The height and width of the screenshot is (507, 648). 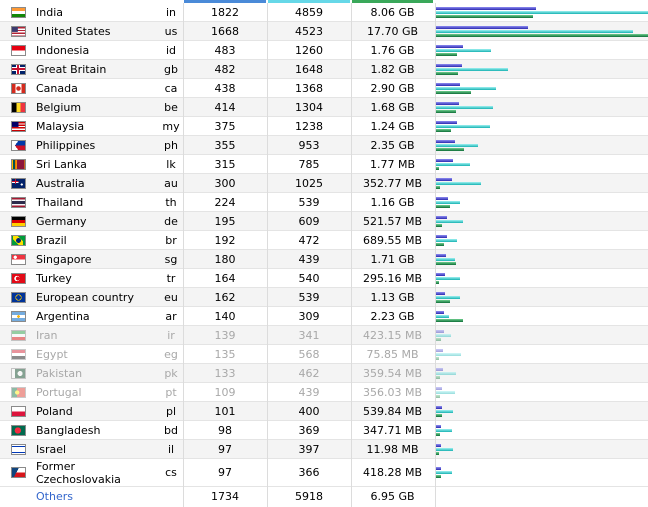 I want to click on great-britain-flag-icon, so click(x=18, y=69).